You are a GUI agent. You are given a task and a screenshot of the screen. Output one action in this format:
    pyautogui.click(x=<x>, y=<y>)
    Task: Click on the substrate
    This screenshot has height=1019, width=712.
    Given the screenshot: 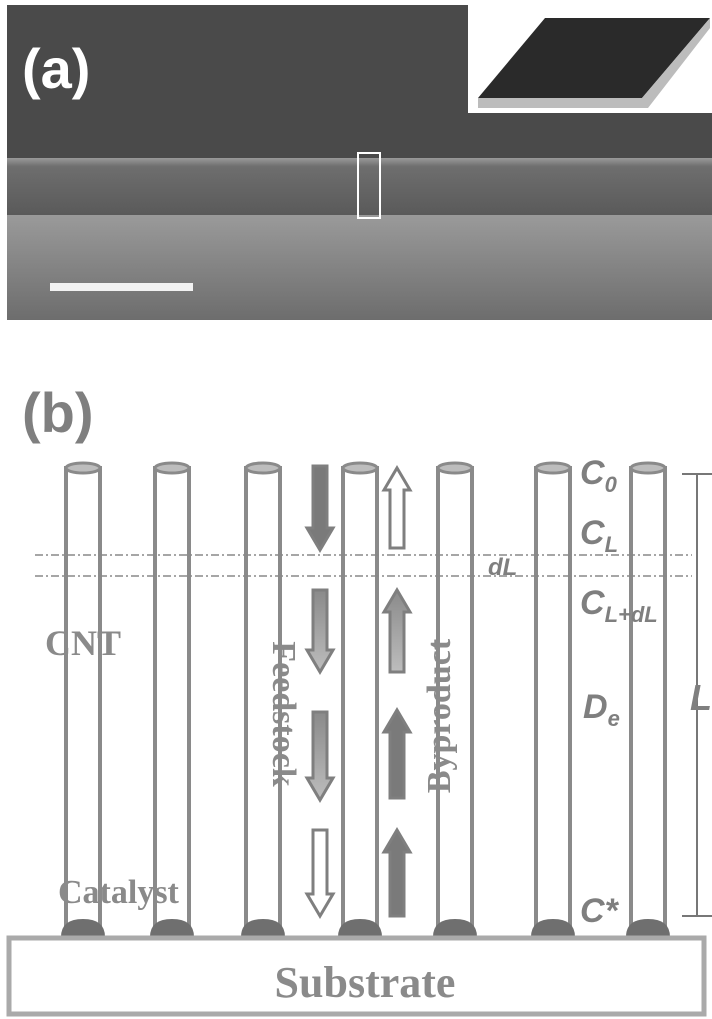 What is the action you would take?
    pyautogui.click(x=356, y=976)
    